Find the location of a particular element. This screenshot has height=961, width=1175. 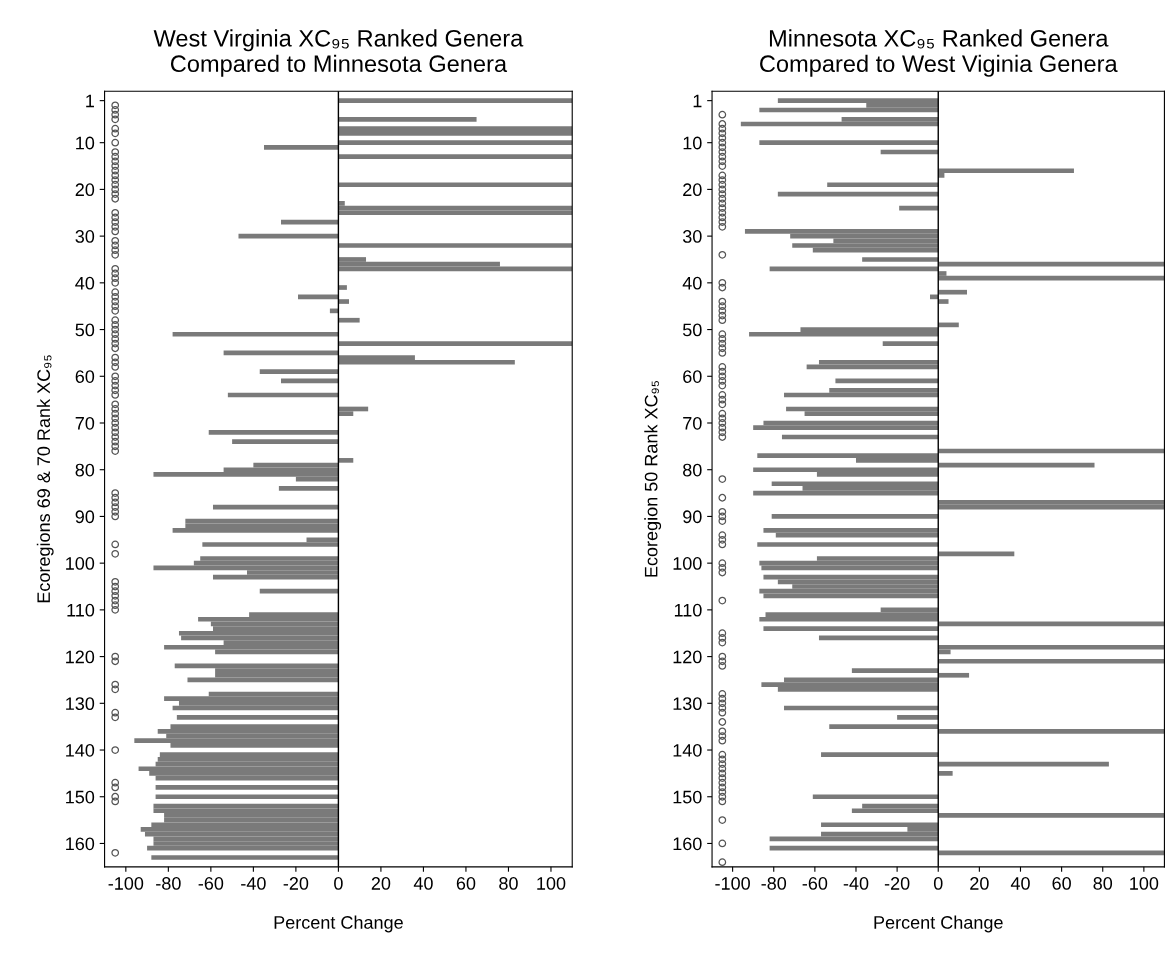

chart-title: West Virginia XC₉₅ Ranked Genera Compared to Minnesota Genera is located at coordinates (338, 53).